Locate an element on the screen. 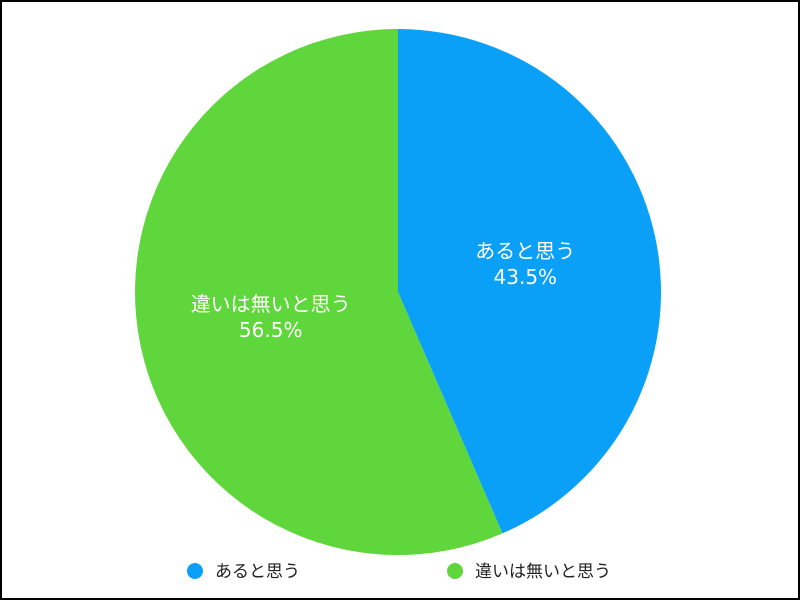 The height and width of the screenshot is (600, 800). legend-label: 違いは無いと思う is located at coordinates (543, 572).